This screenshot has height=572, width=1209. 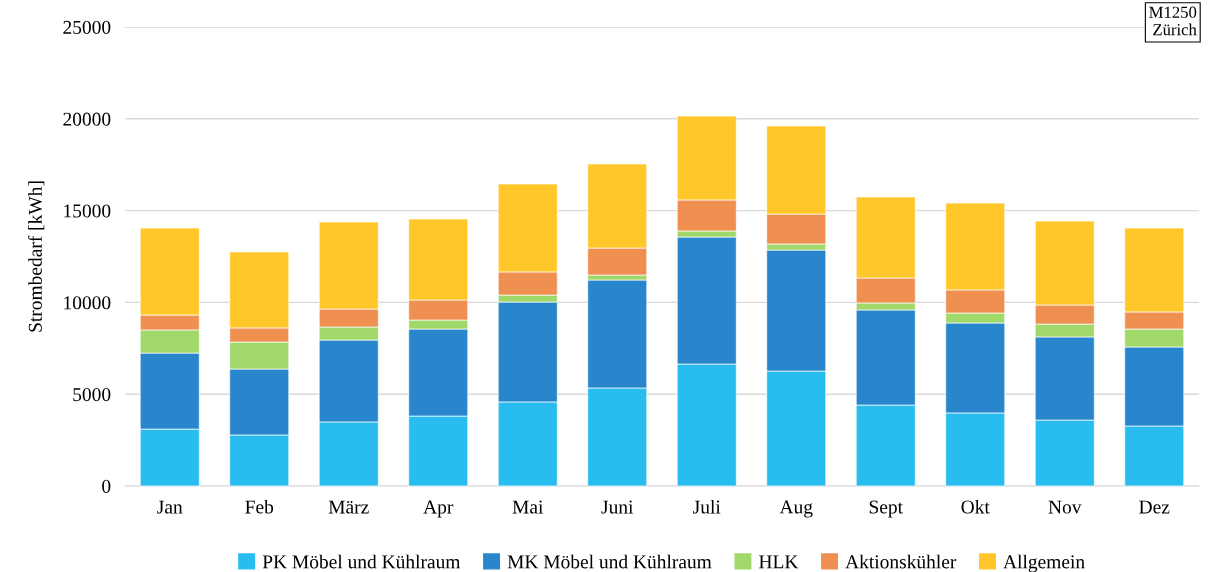 I want to click on x-tick-label: Juni, so click(x=617, y=507).